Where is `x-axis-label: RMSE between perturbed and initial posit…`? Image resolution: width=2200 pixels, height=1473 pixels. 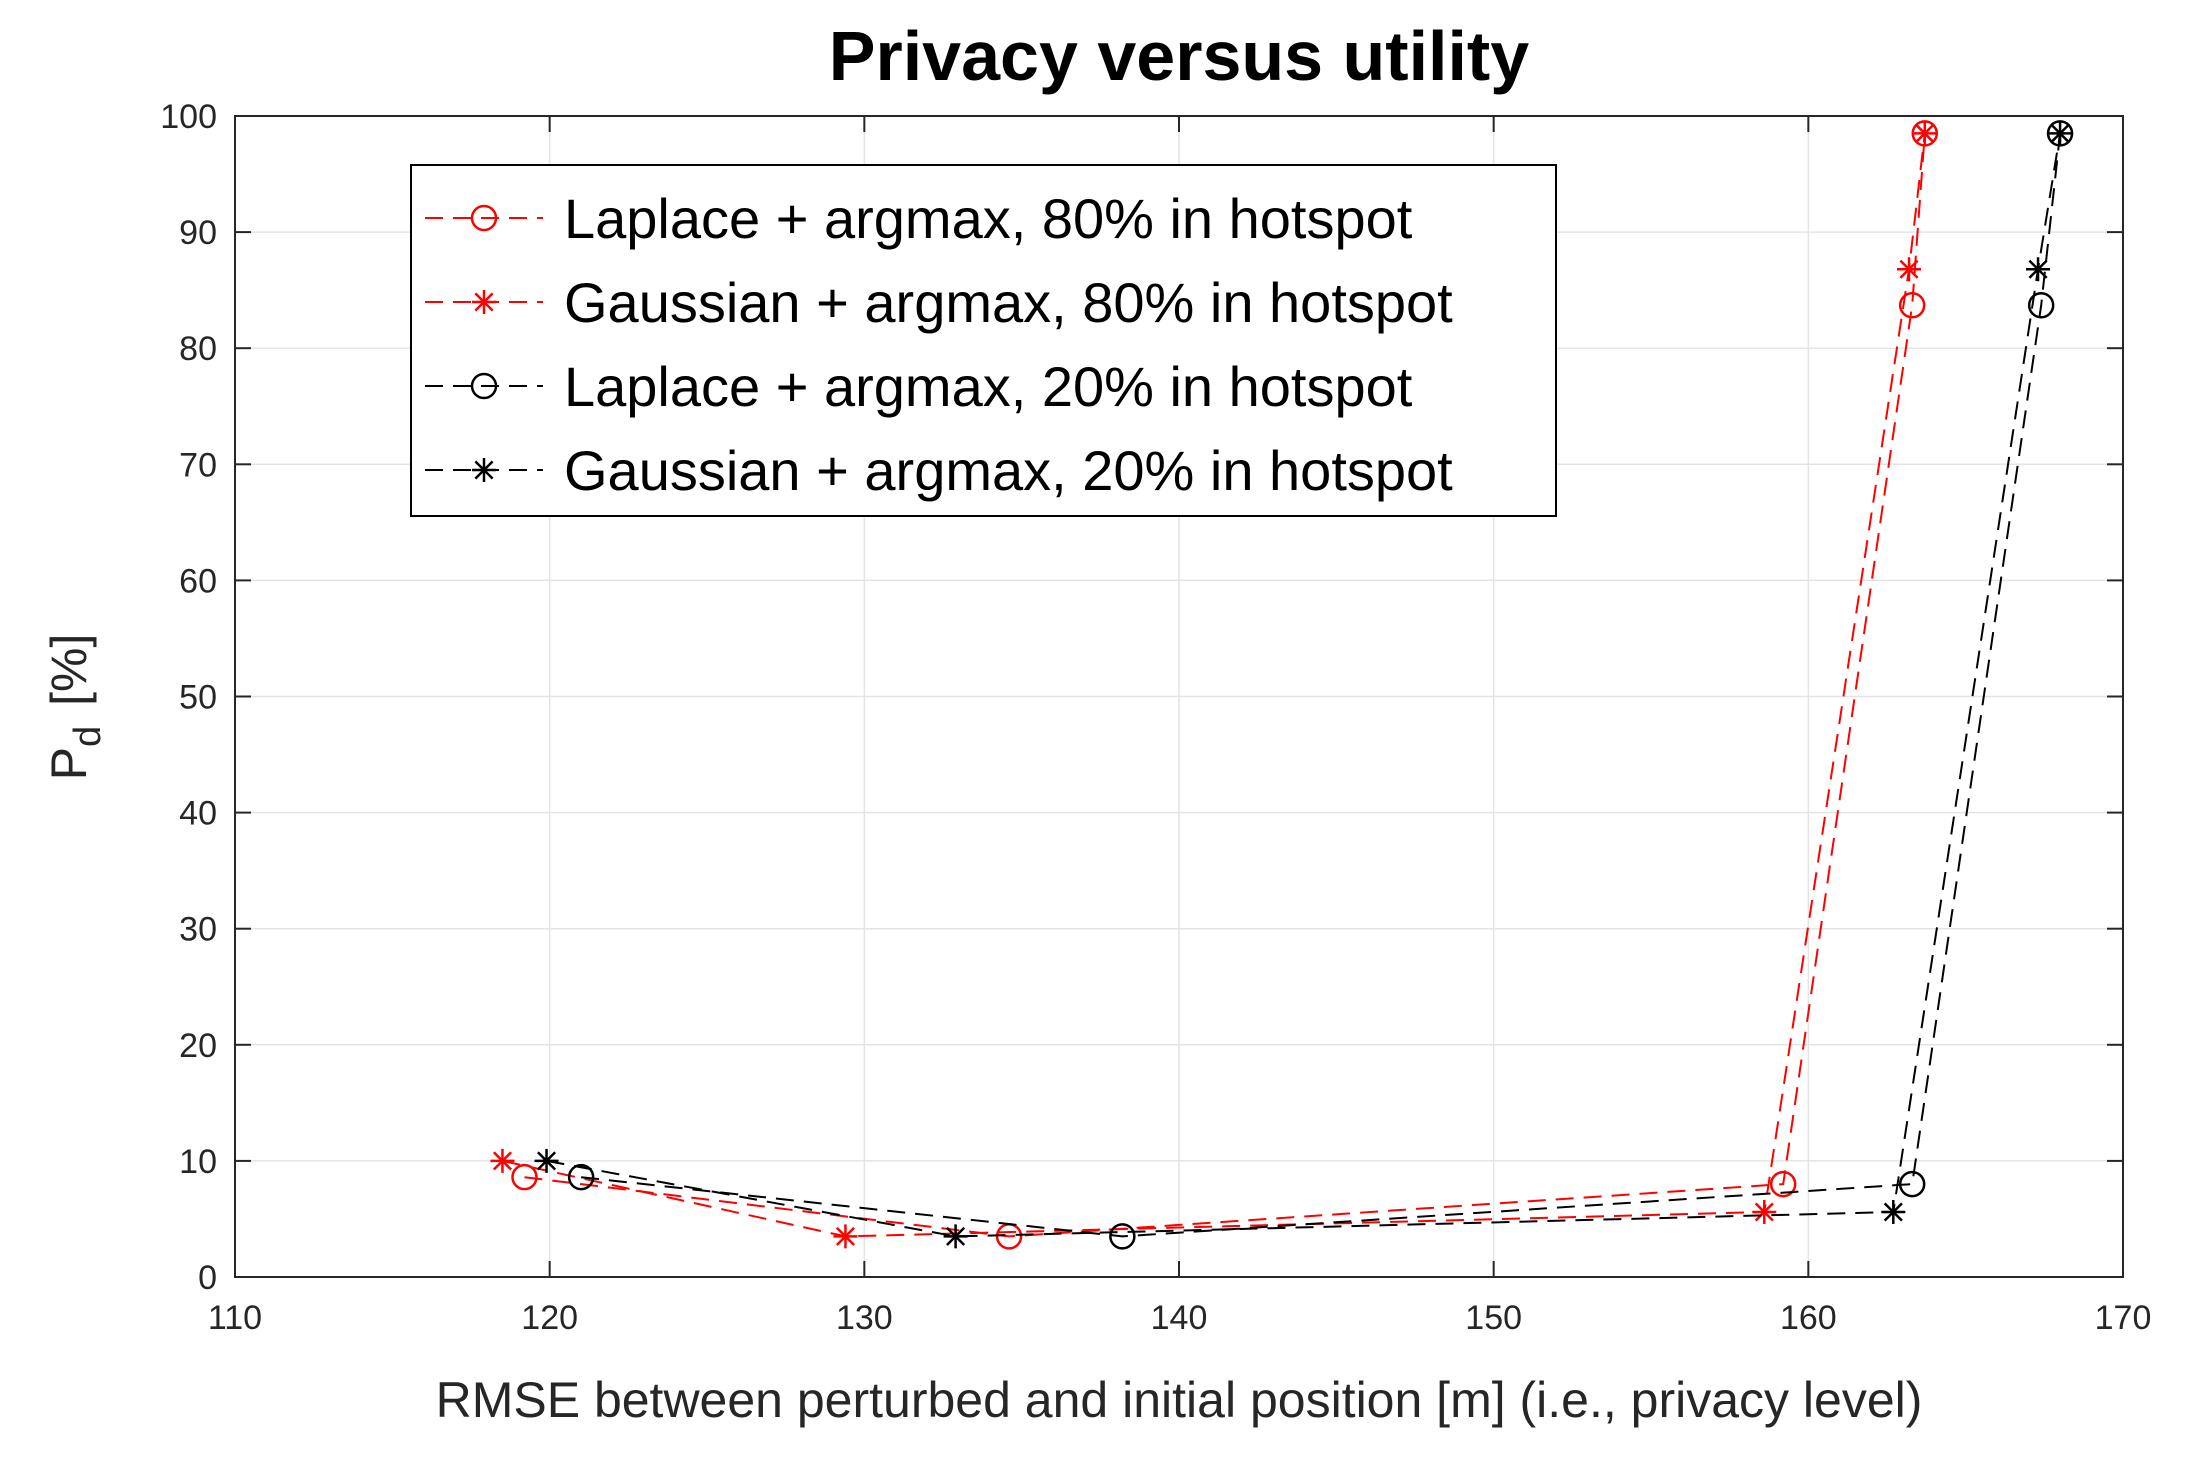
x-axis-label: RMSE between perturbed and initial posit… is located at coordinates (1179, 1400).